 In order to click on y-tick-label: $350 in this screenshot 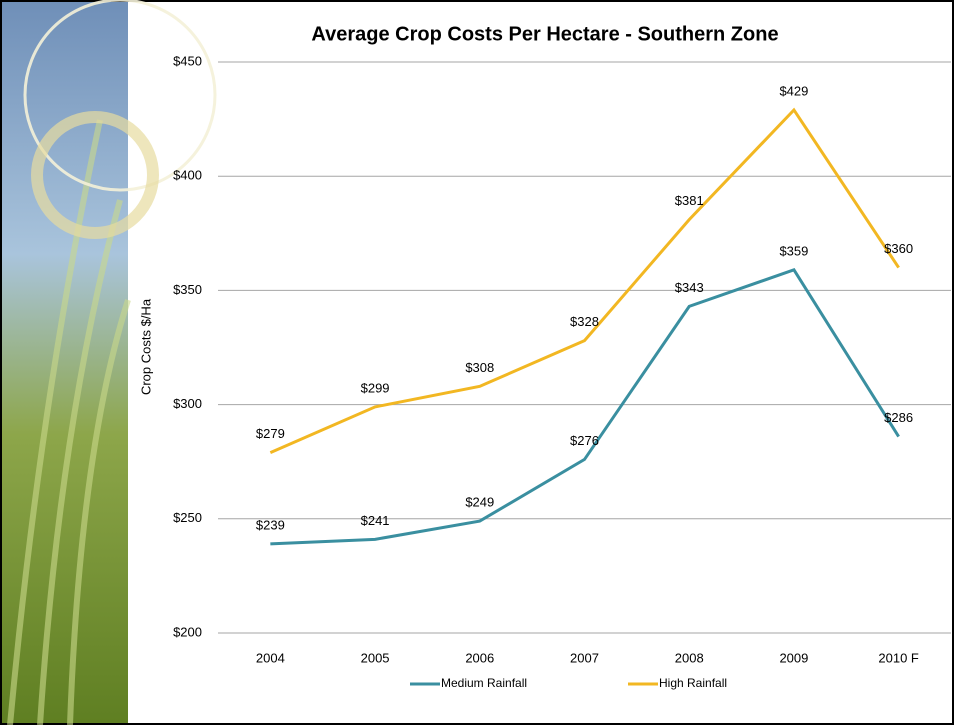, I will do `click(187, 289)`.